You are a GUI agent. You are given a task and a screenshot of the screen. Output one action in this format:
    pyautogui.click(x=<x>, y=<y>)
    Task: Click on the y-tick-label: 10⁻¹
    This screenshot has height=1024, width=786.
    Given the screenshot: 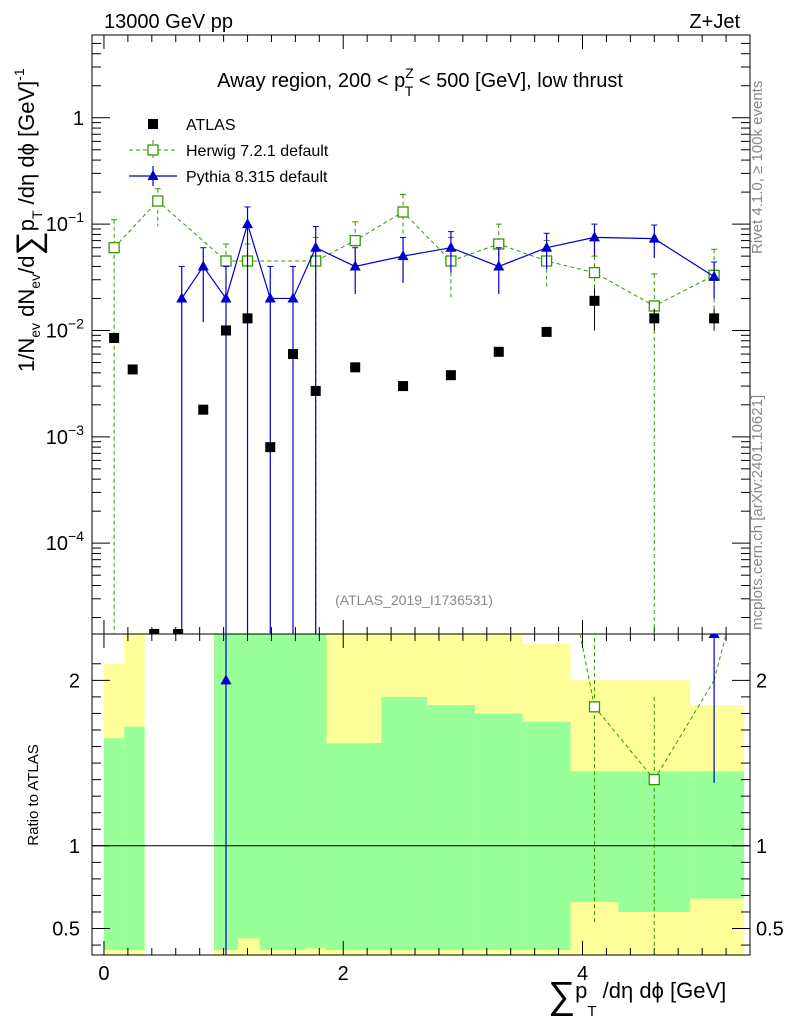 What is the action you would take?
    pyautogui.click(x=65, y=222)
    